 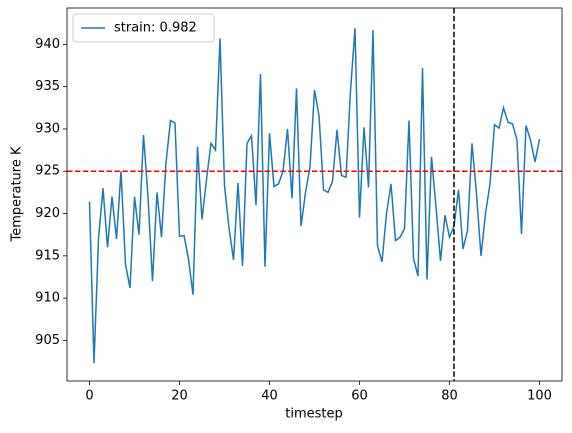 I want to click on y-tick-label: 935, so click(x=47, y=86).